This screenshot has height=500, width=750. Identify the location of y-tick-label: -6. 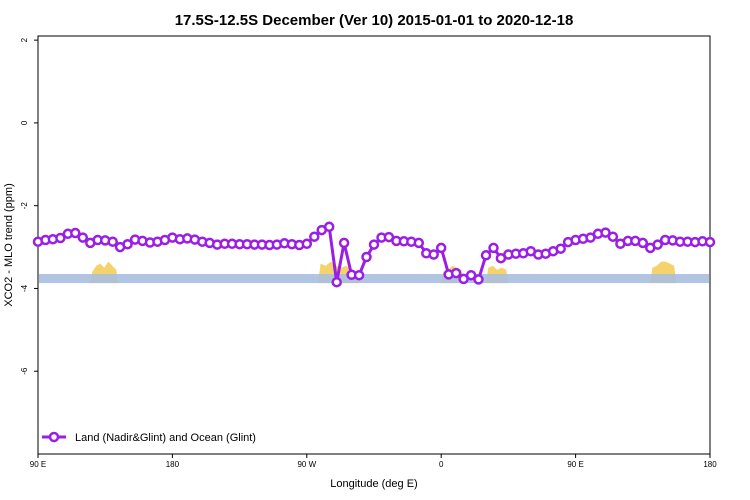
(24, 371).